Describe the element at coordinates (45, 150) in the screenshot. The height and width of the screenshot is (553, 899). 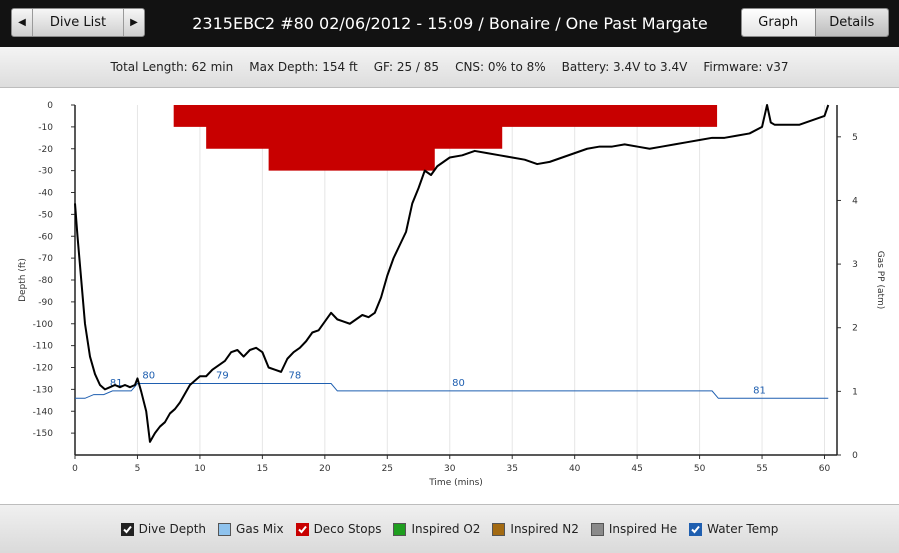
I see `y-tick-label: -20` at that location.